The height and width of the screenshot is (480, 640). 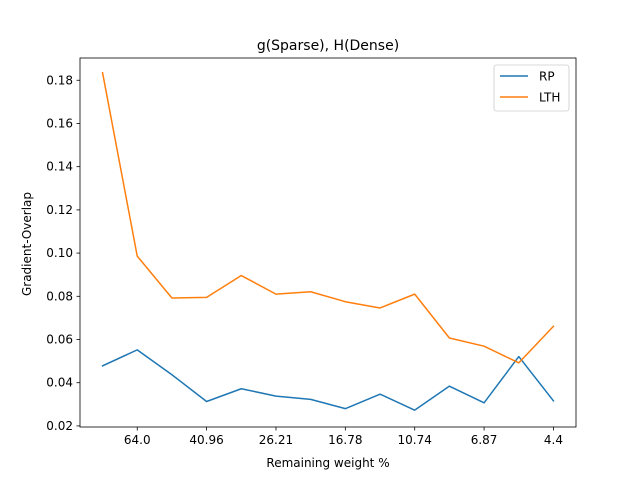 I want to click on x-tick-label: 64.0, so click(x=137, y=440).